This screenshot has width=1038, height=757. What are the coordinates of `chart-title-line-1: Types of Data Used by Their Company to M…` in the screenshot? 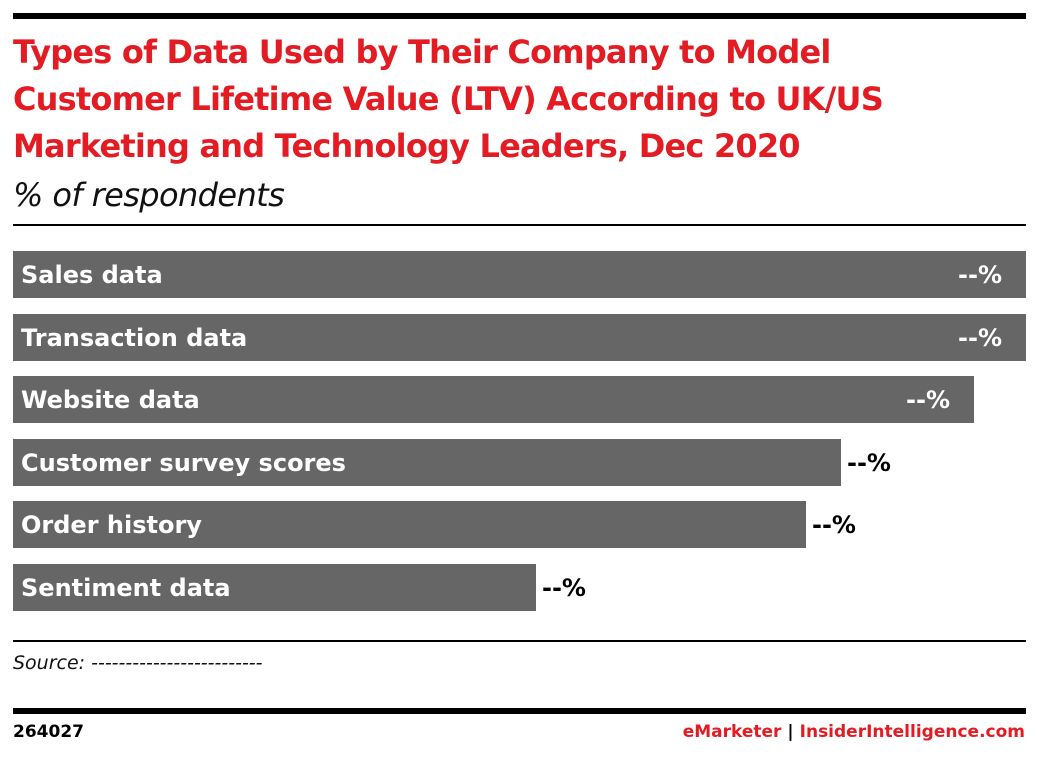 It's located at (422, 52).